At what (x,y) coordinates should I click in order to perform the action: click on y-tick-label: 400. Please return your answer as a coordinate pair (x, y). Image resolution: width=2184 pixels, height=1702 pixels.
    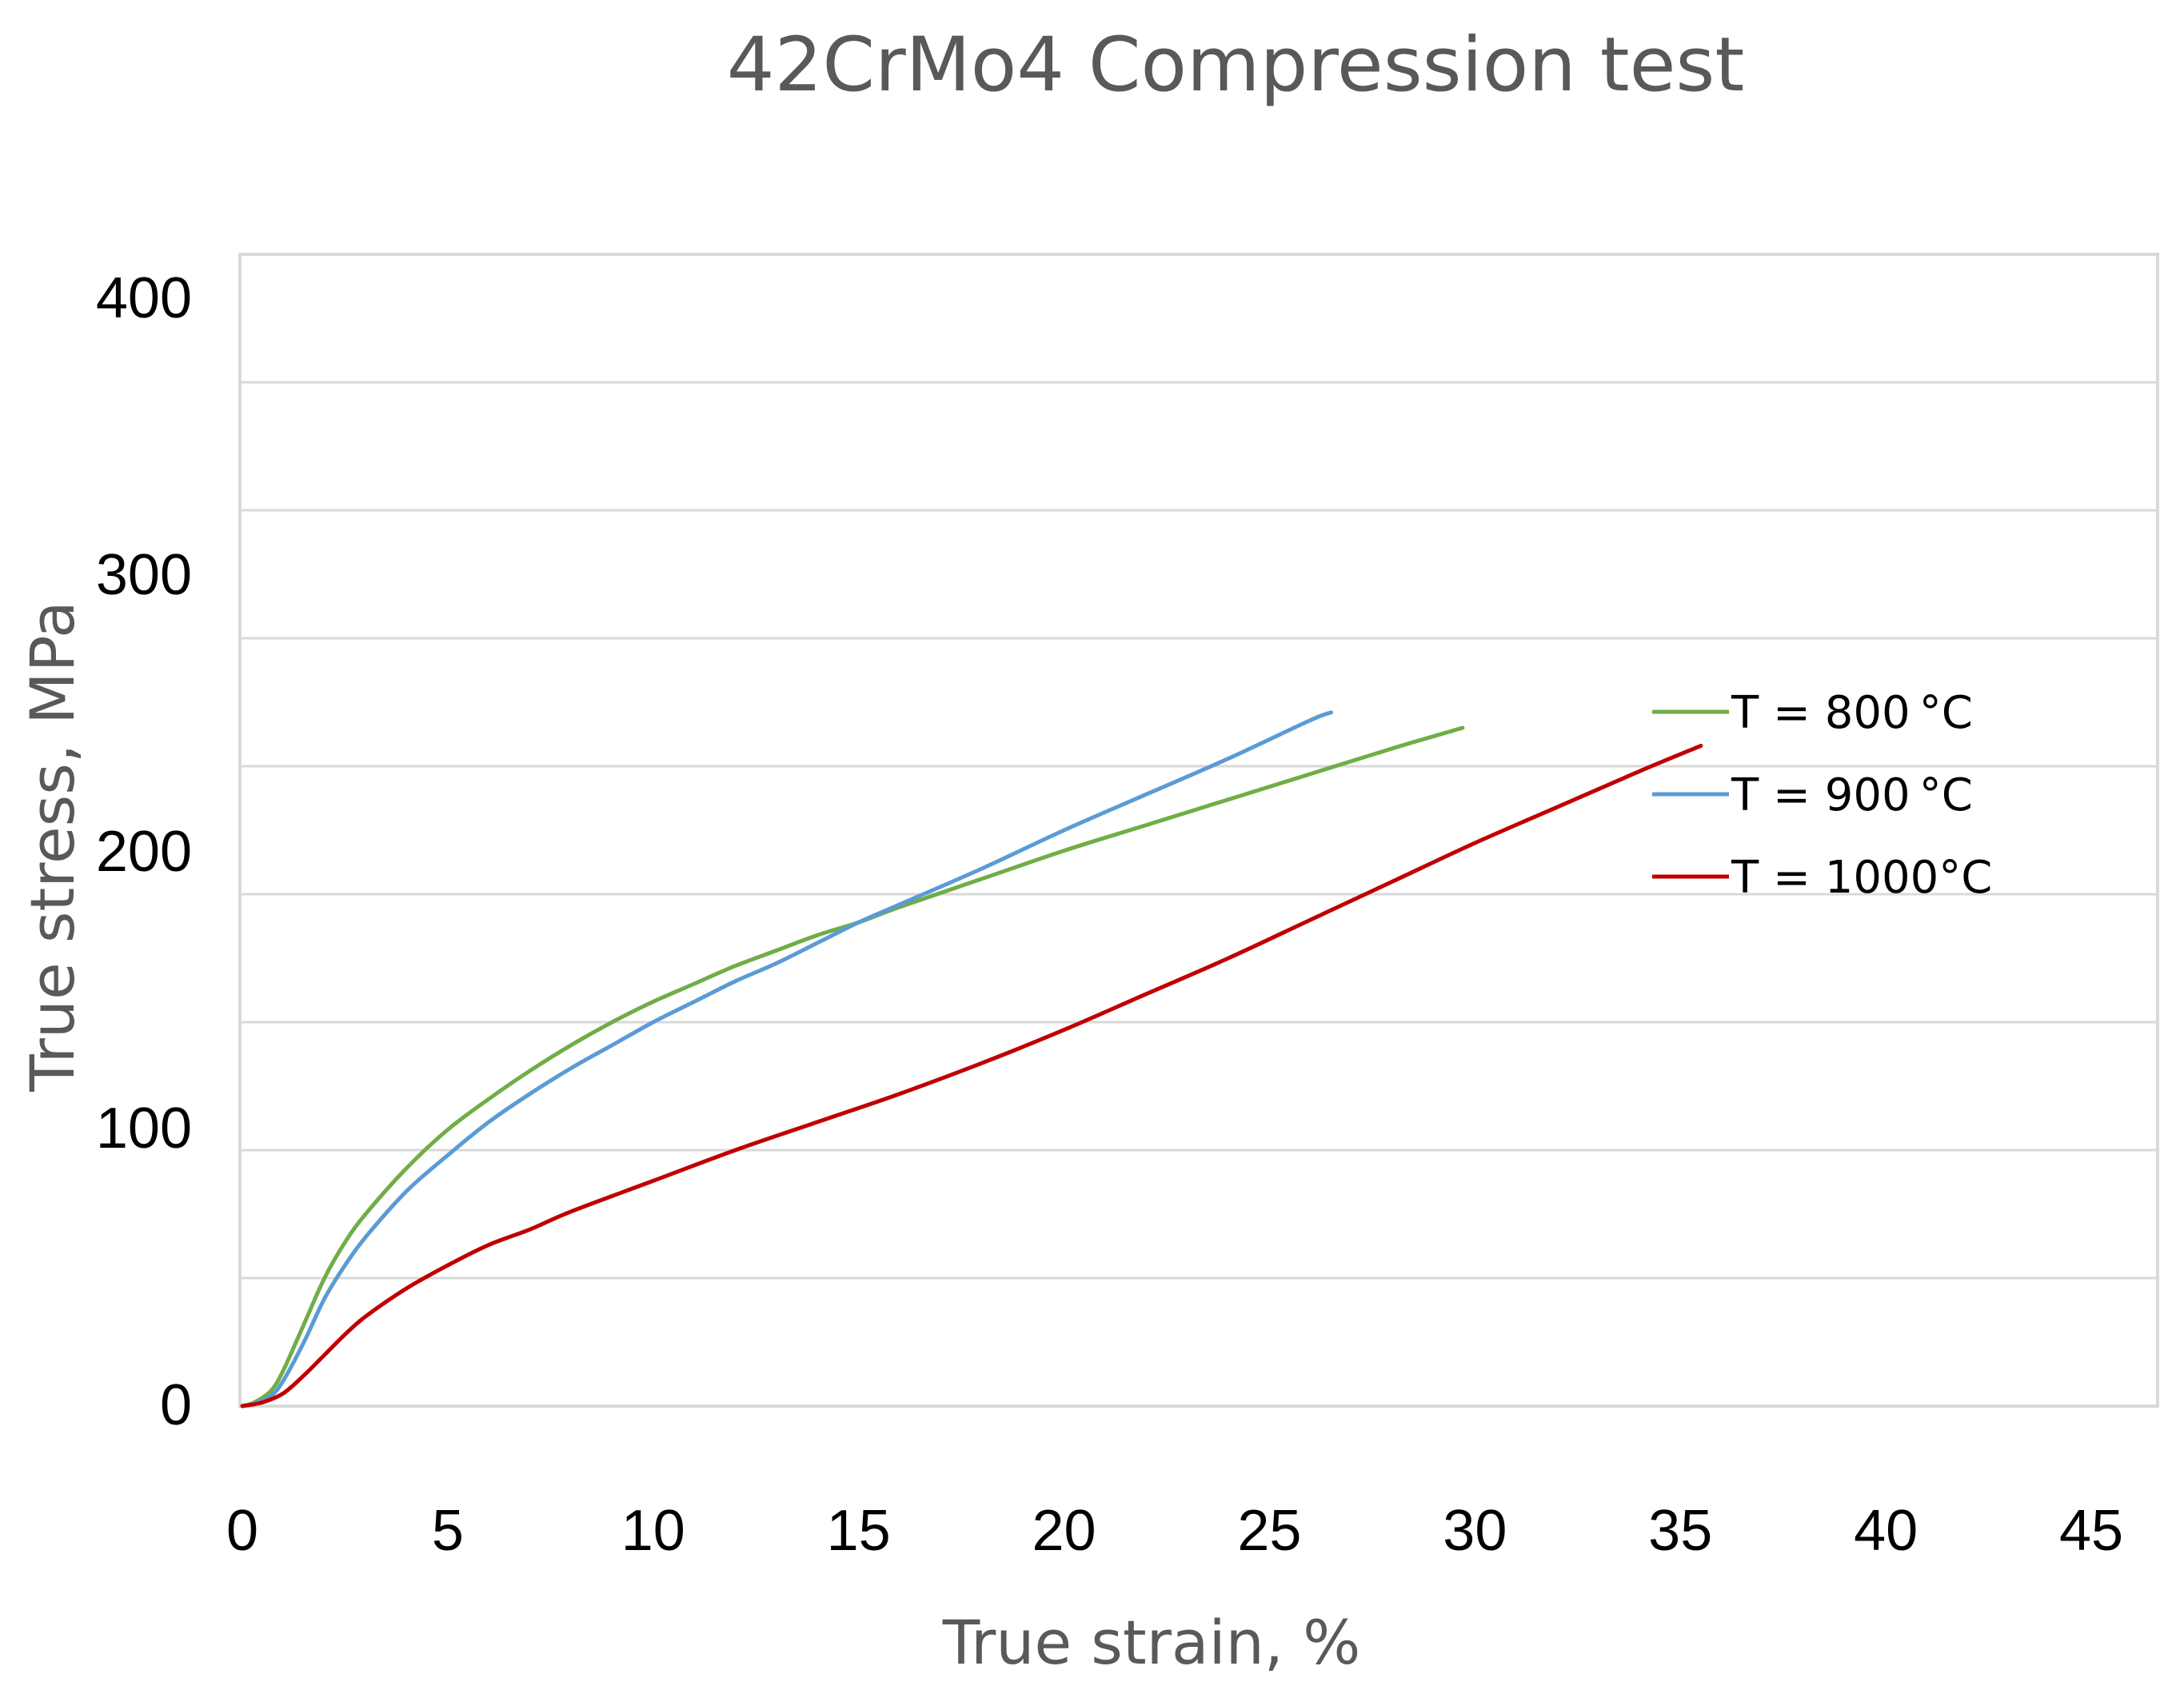
    Looking at the image, I should click on (144, 298).